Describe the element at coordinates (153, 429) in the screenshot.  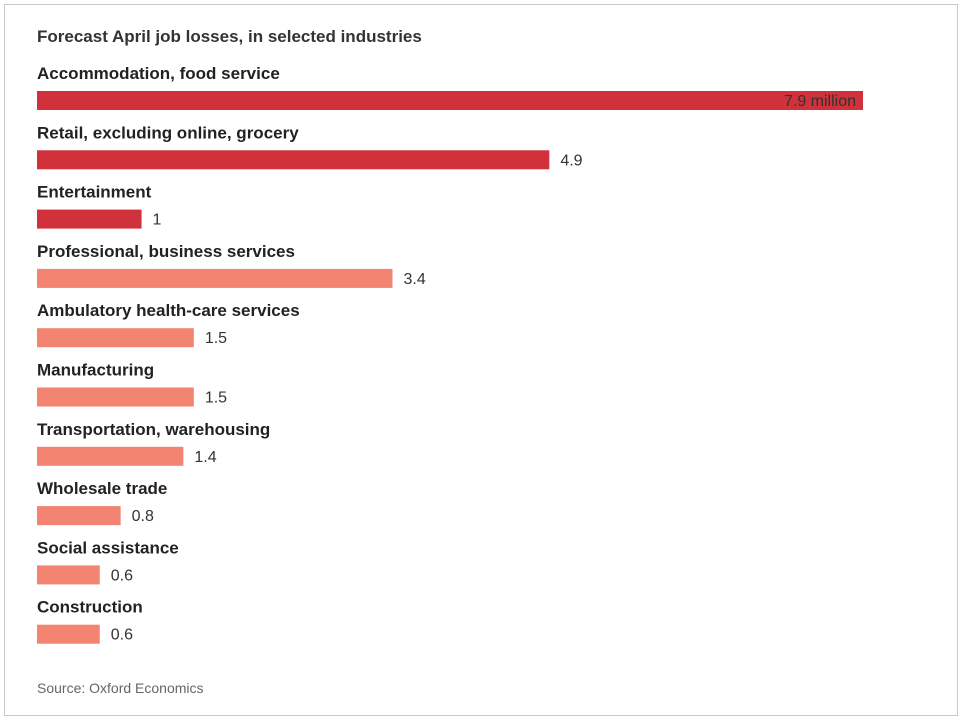
I see `category-label: Transportation, warehousing` at that location.